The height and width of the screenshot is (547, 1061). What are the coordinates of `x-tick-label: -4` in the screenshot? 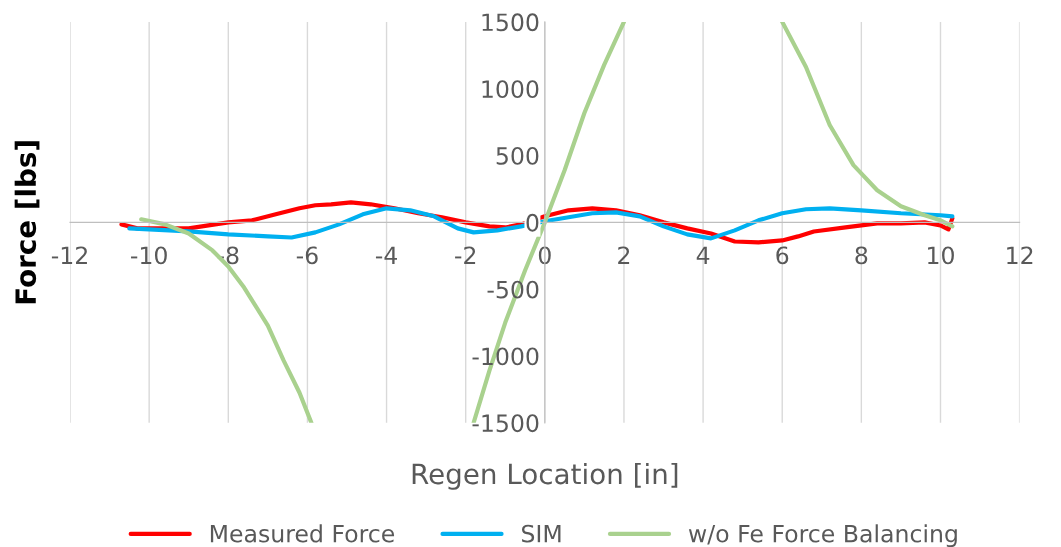 It's located at (386, 255).